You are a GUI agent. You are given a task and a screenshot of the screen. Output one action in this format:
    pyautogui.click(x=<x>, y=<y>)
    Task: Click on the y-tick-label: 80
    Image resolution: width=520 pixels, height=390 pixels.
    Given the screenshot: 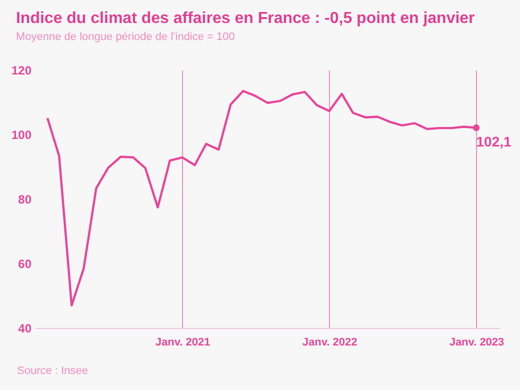 What is the action you would take?
    pyautogui.click(x=25, y=199)
    